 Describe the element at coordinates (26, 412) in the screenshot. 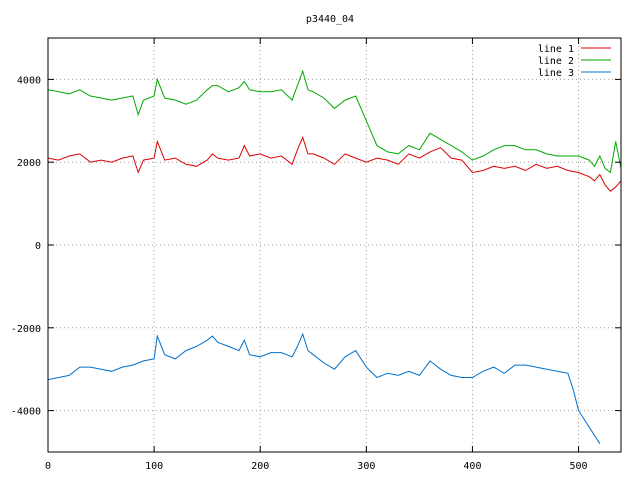

I see `y-tick-label: -4000` at that location.